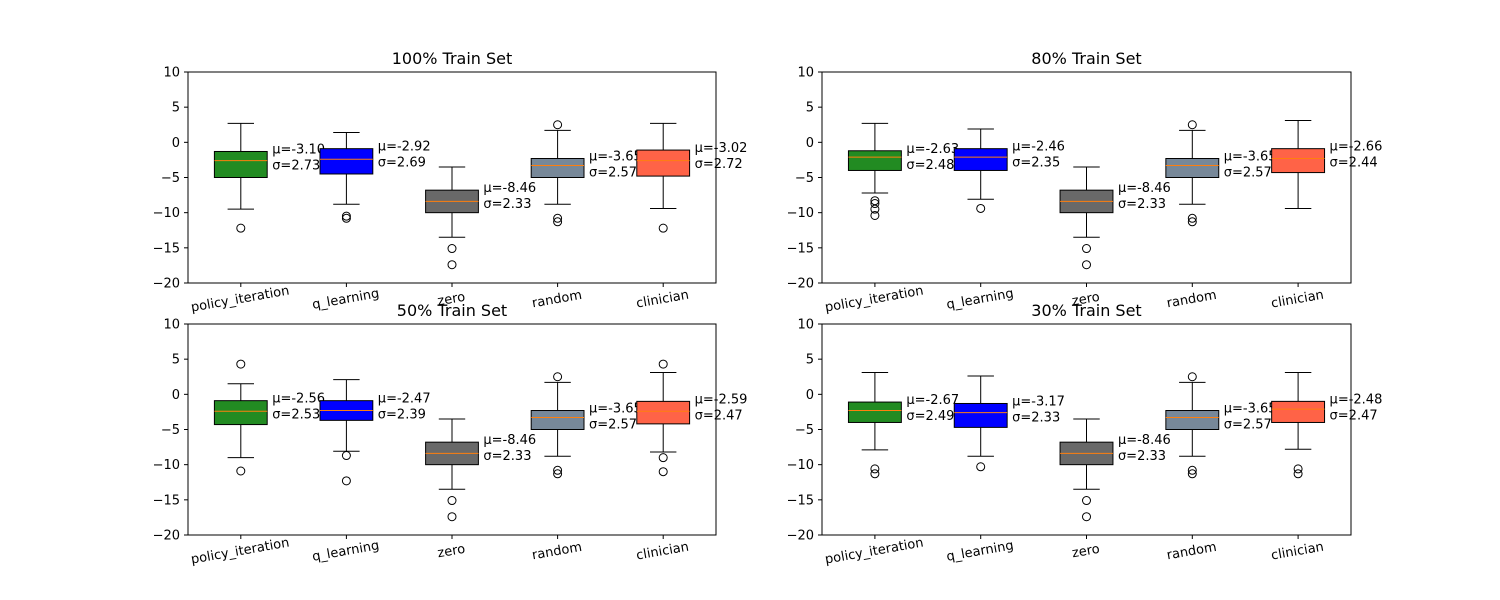  Describe the element at coordinates (932, 400) in the screenshot. I see `mean-annotation: μ=-2.67` at that location.